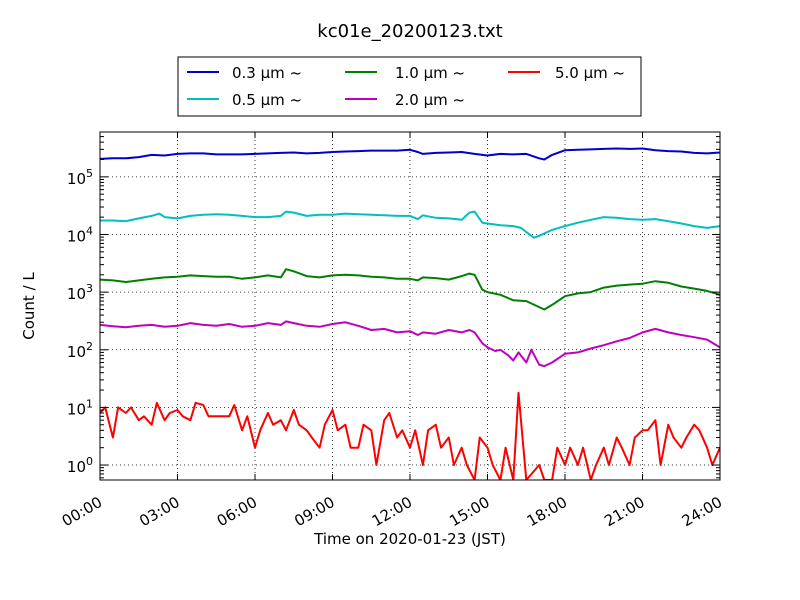 The width and height of the screenshot is (800, 600). I want to click on legend-frame, so click(409, 86).